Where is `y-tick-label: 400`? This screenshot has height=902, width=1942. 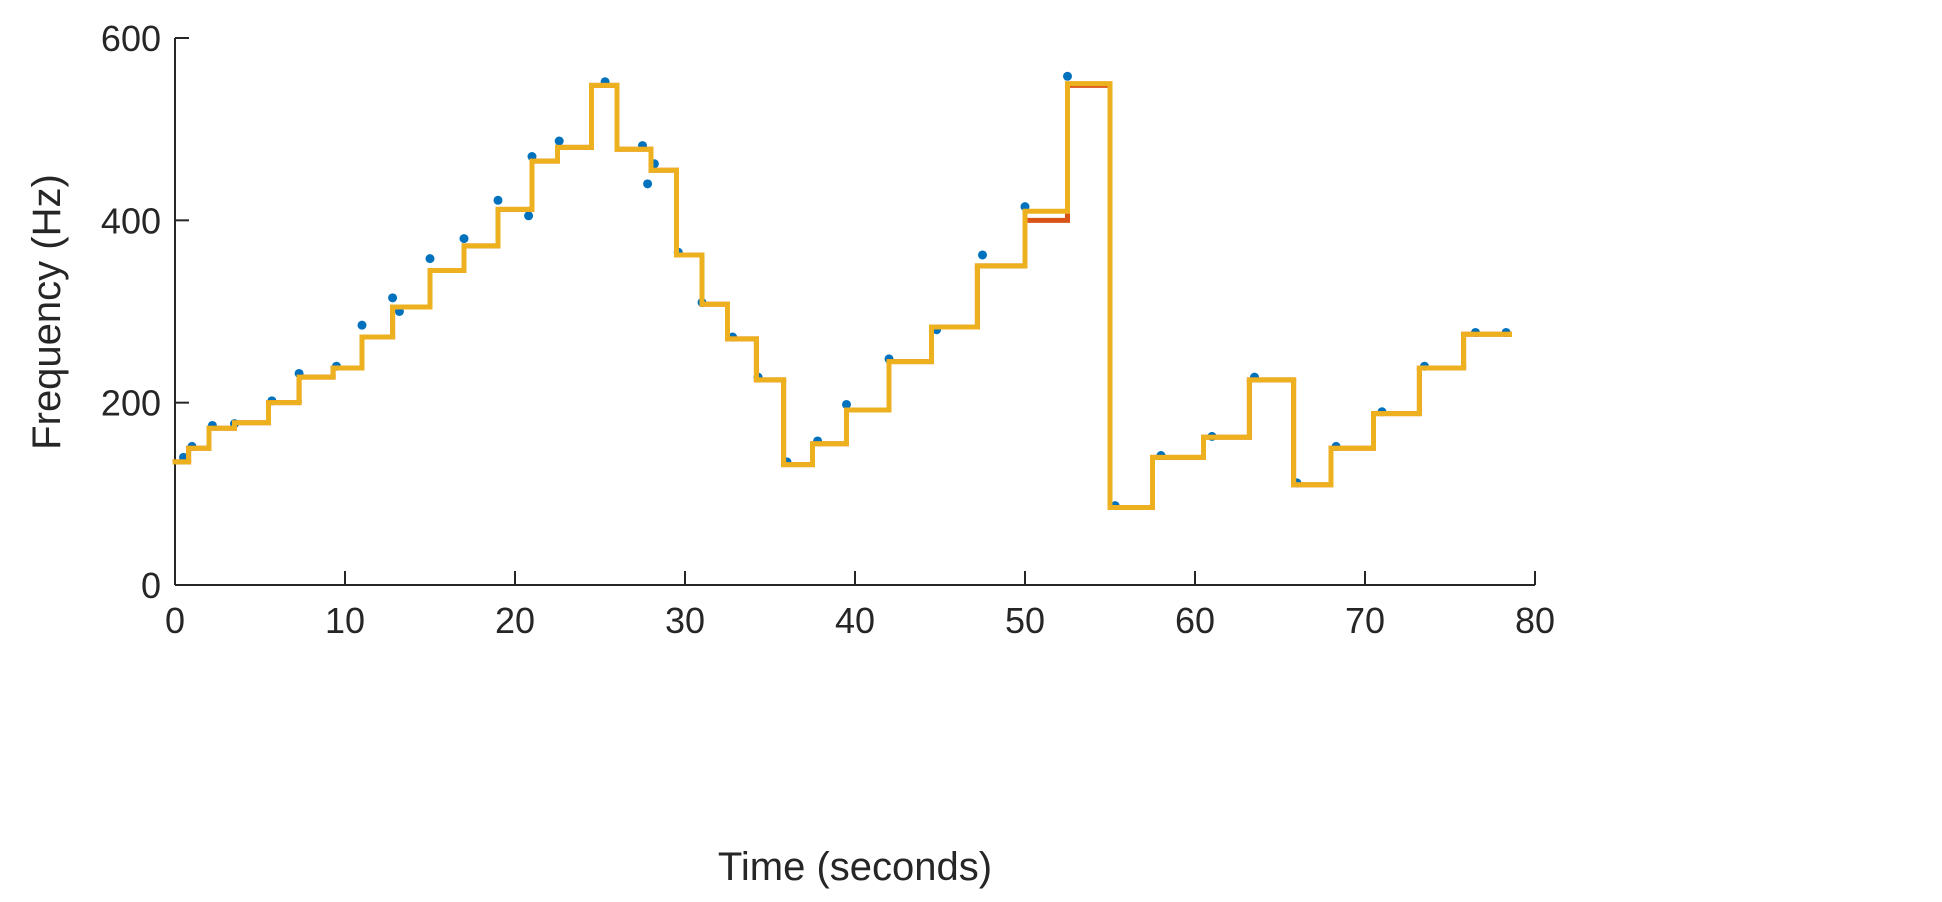 y-tick-label: 400 is located at coordinates (131, 220).